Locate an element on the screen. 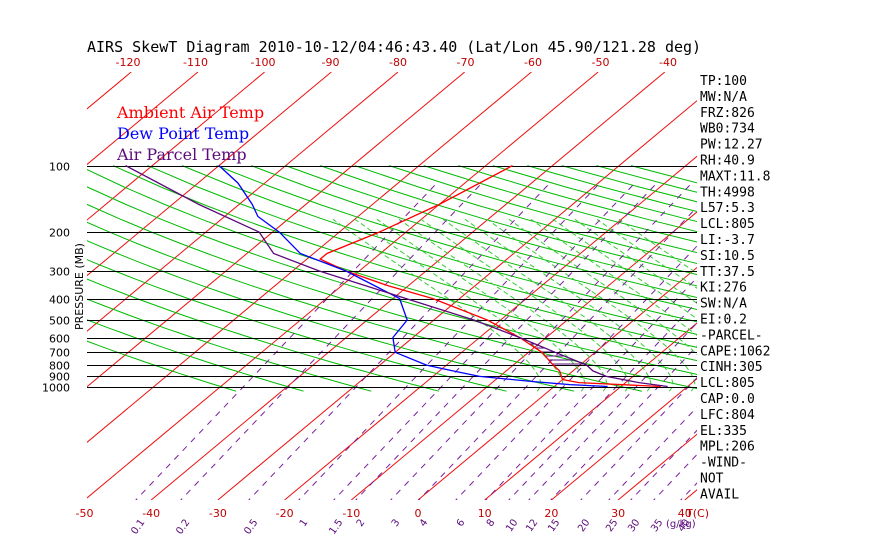 The width and height of the screenshot is (870, 560). pressure-tick-label: 500 is located at coordinates (59, 321).